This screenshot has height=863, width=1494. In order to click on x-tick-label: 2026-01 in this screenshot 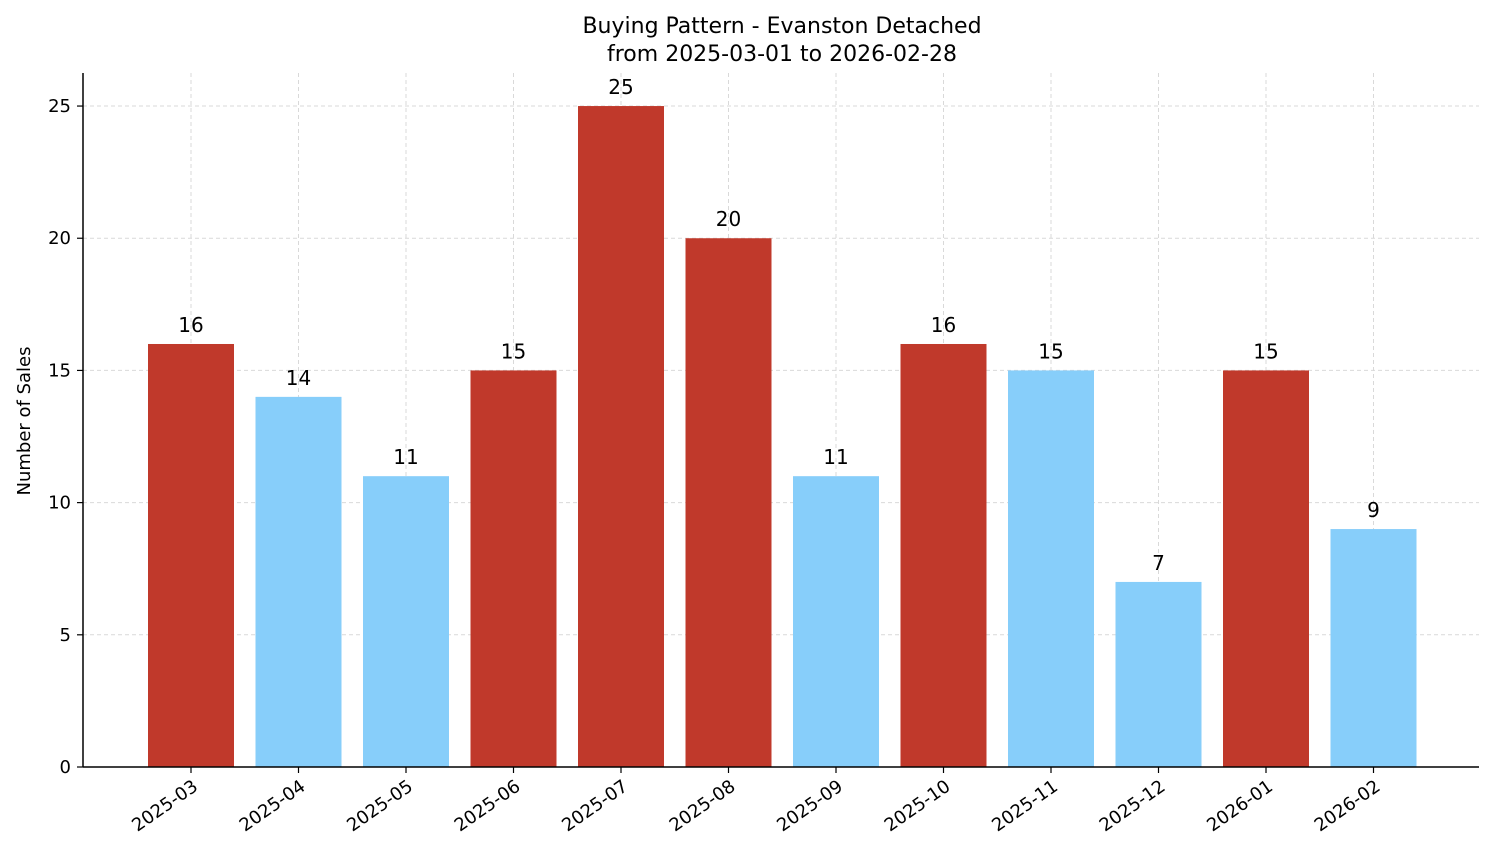, I will do `click(1240, 806)`.